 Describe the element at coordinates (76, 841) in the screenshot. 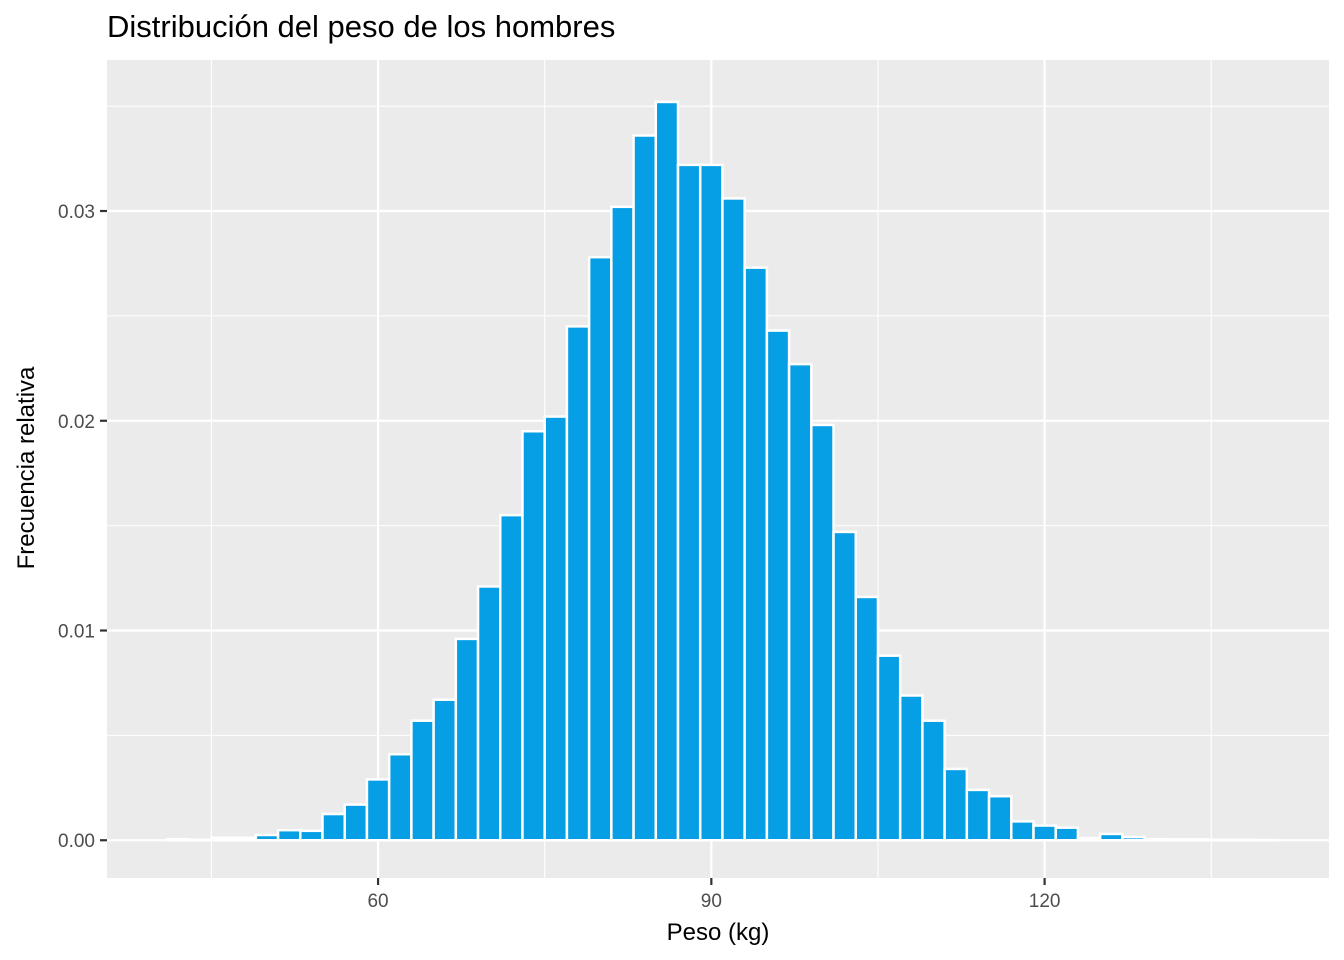

I see `y-tick-label: 0.00` at that location.